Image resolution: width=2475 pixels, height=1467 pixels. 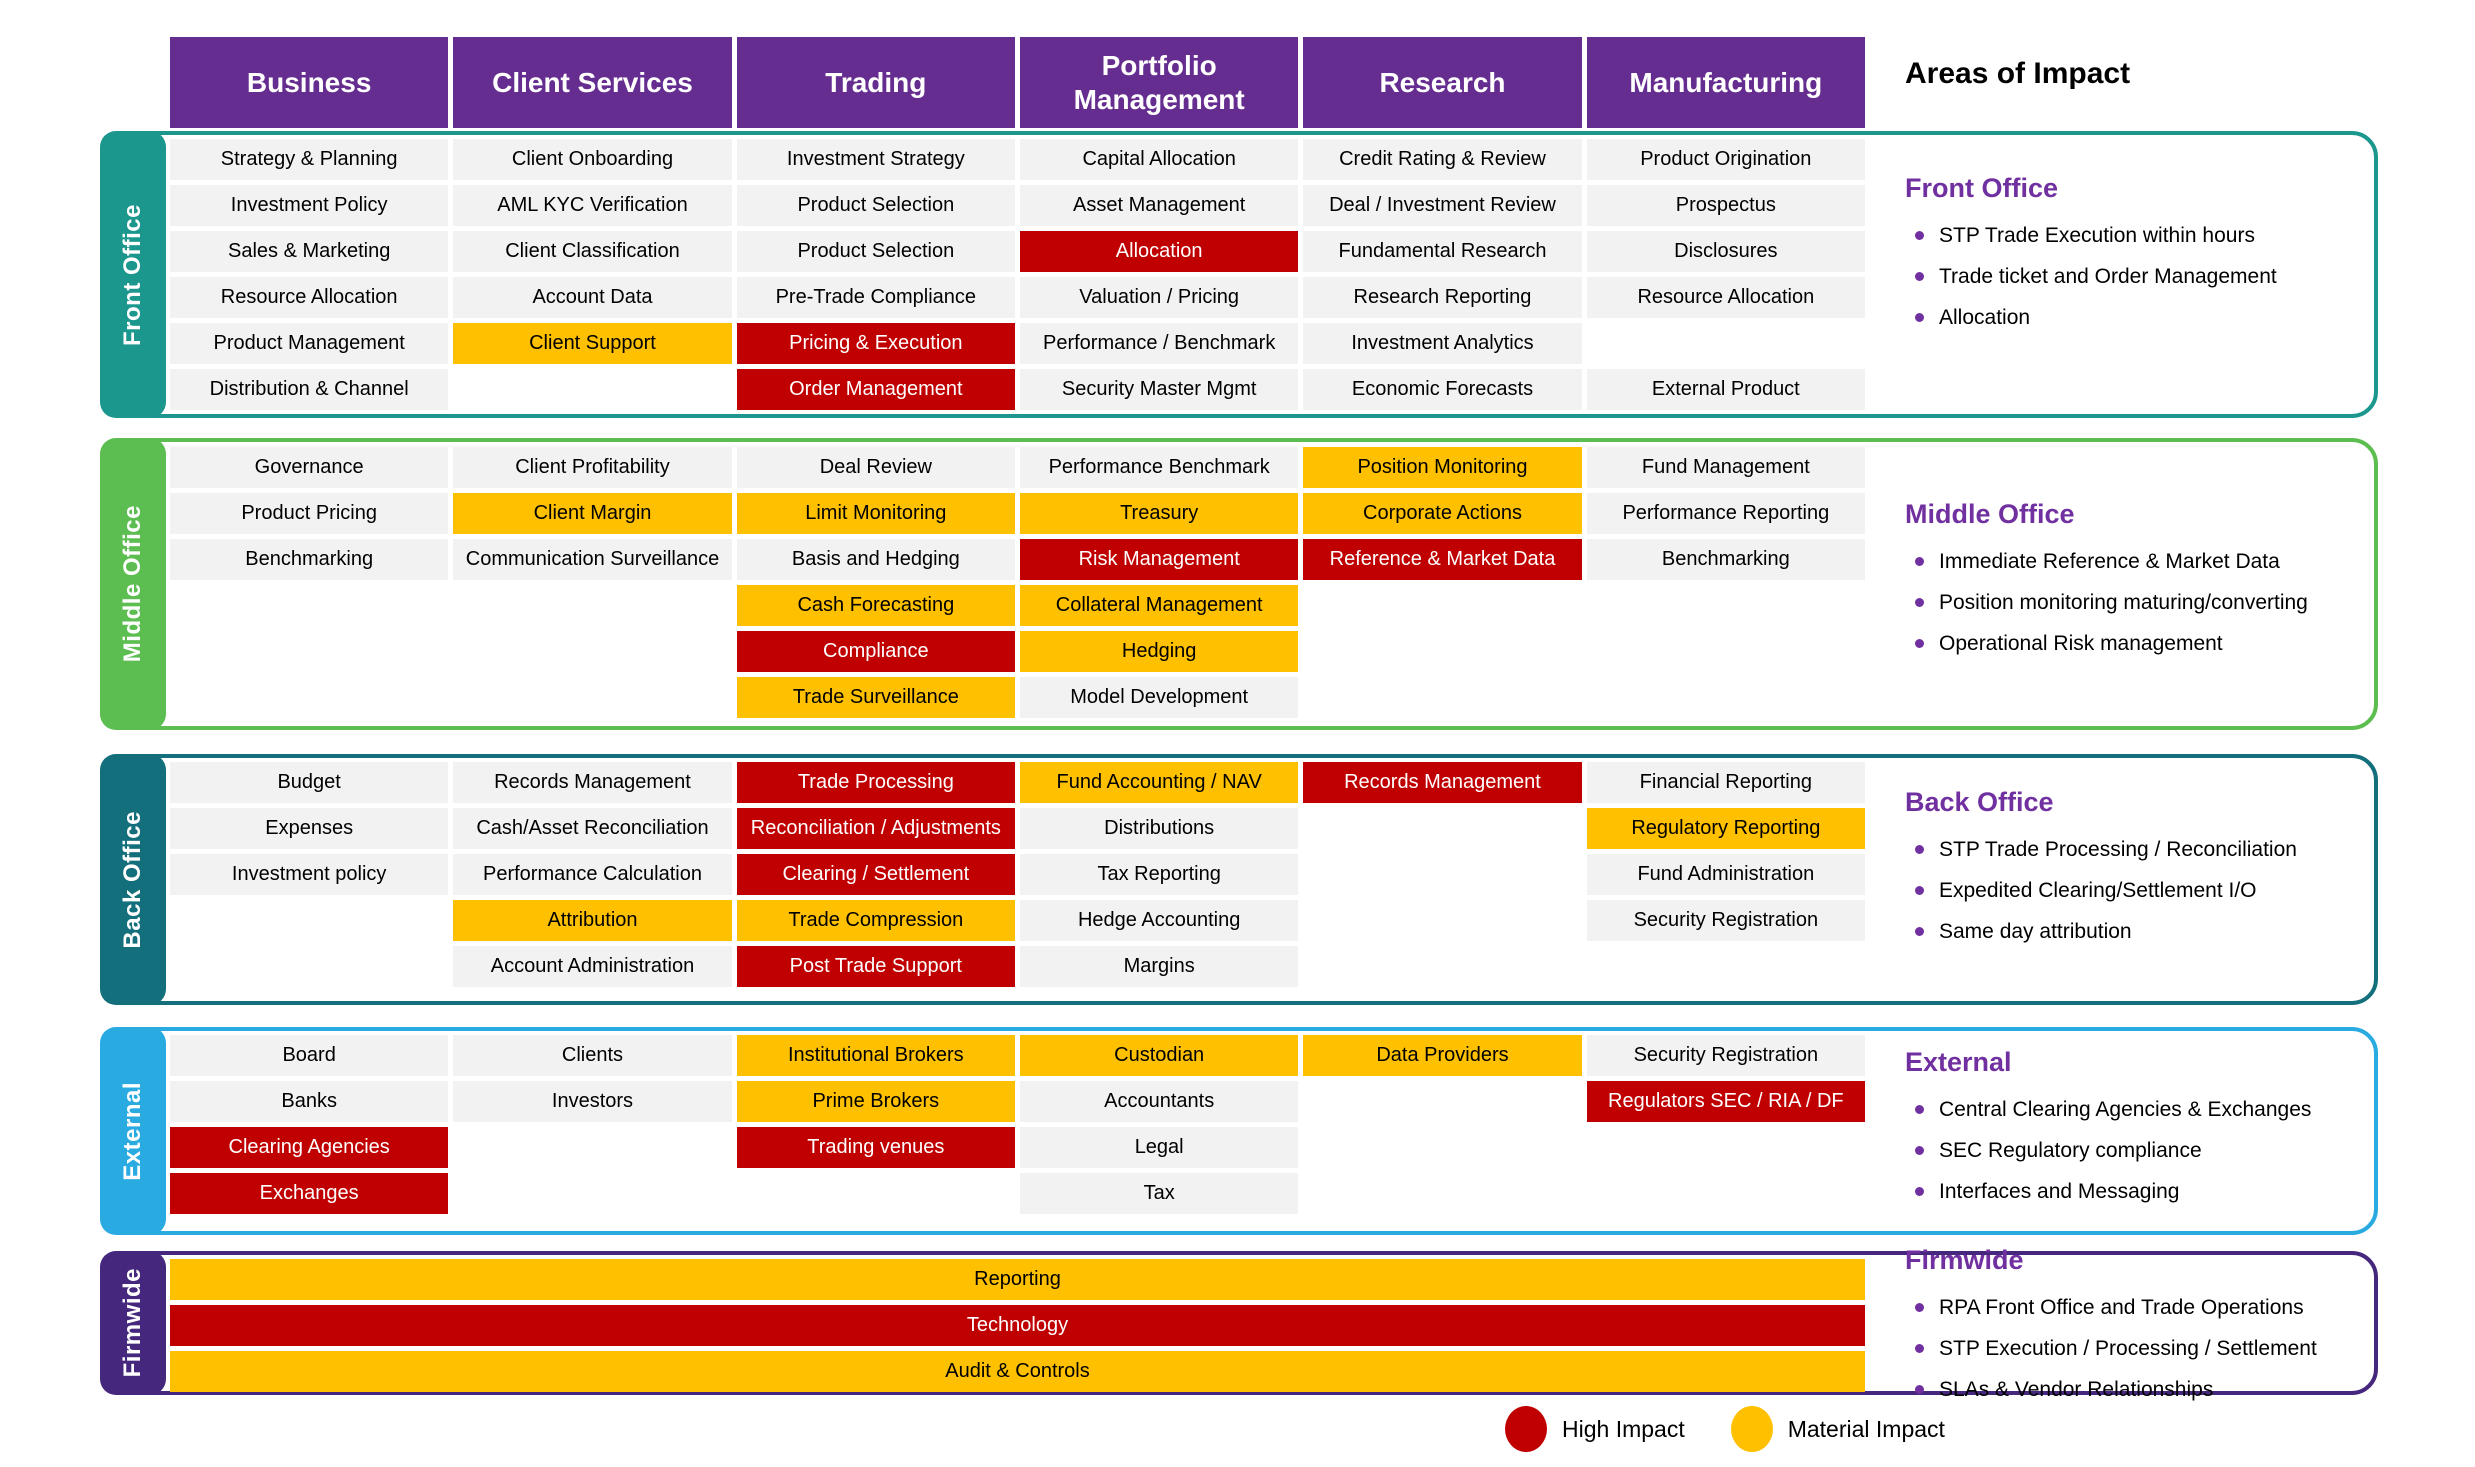 I want to click on matrix-cell: Deal Review, so click(x=875, y=467).